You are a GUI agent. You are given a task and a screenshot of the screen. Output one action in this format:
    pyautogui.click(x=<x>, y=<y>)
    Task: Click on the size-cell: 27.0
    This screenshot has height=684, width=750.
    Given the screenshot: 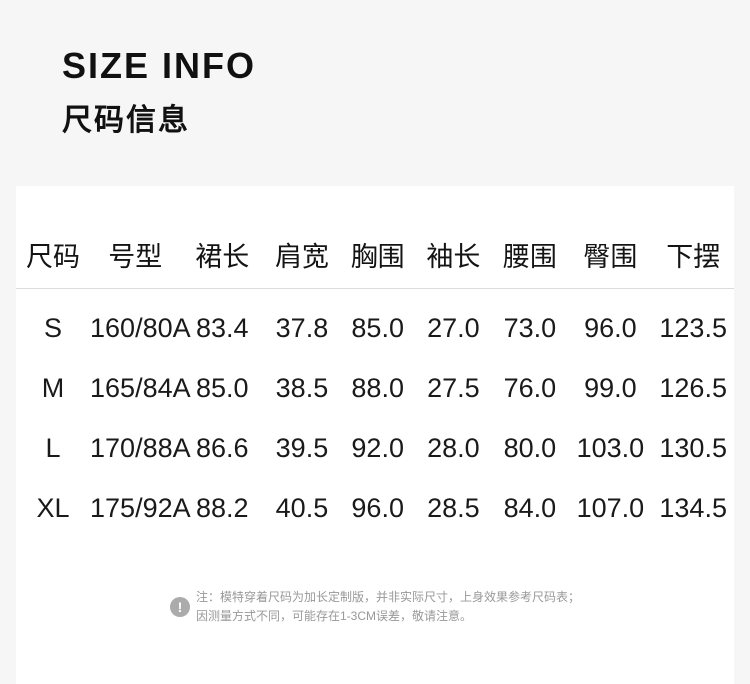 What is the action you would take?
    pyautogui.click(x=453, y=327)
    